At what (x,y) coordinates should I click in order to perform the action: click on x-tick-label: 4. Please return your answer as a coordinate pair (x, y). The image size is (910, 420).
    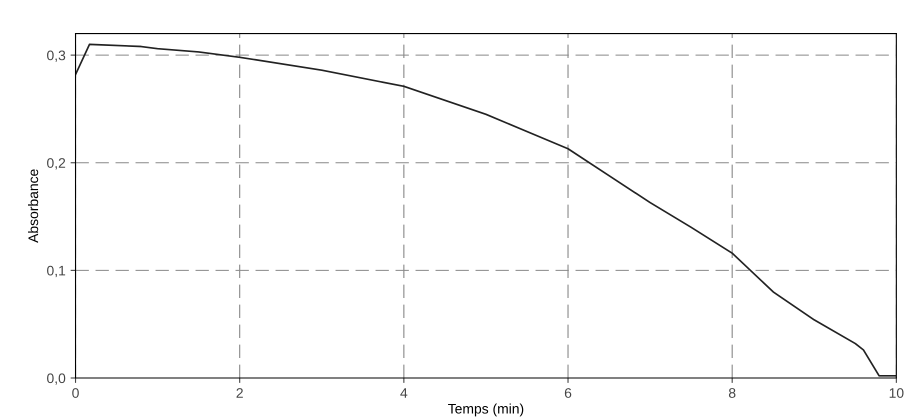
    Looking at the image, I should click on (404, 393).